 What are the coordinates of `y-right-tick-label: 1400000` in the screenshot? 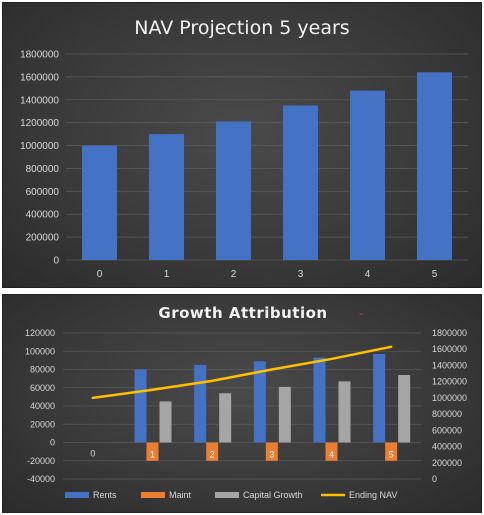 It's located at (449, 365).